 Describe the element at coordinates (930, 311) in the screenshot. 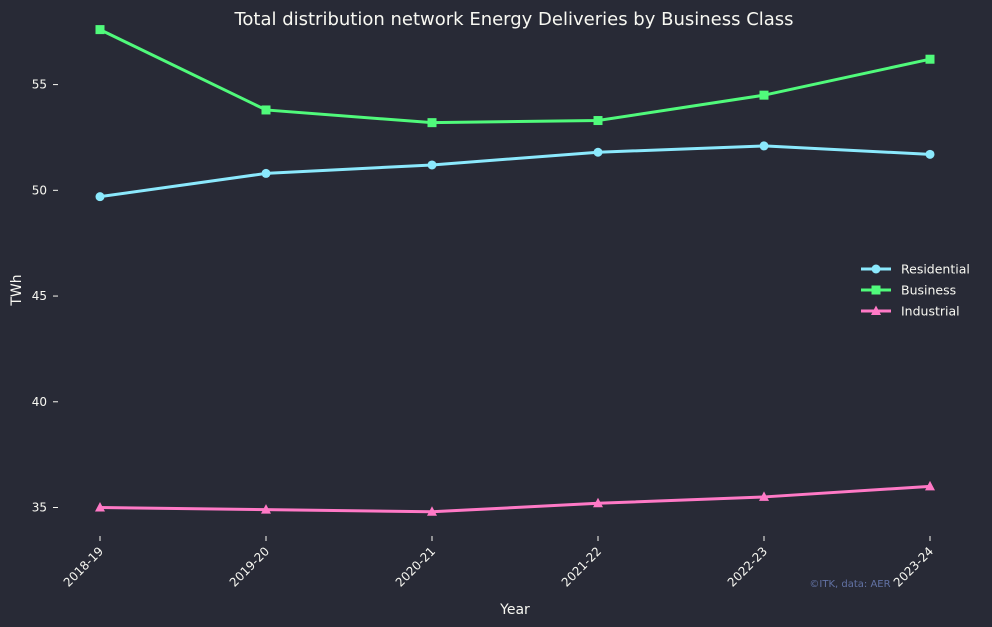

I see `legend-label-industrial: Industrial` at that location.